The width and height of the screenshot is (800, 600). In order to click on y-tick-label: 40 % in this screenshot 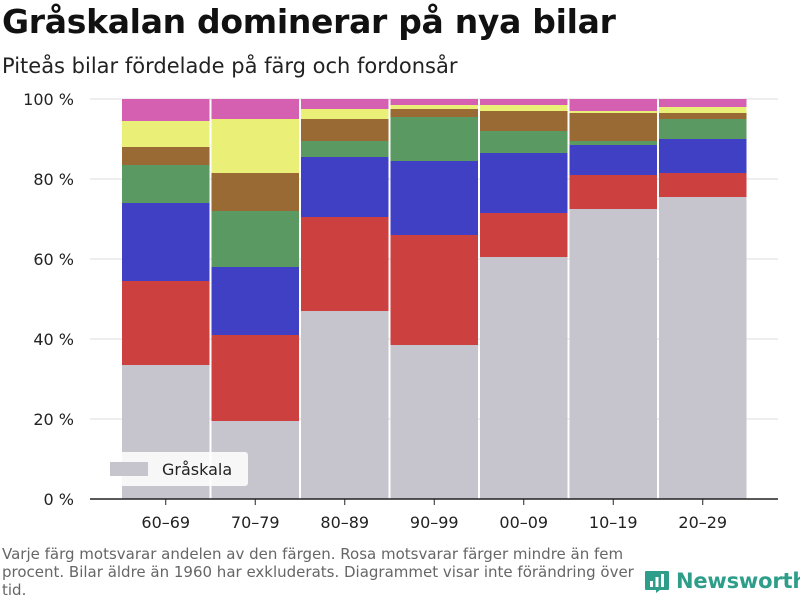, I will do `click(53, 339)`.